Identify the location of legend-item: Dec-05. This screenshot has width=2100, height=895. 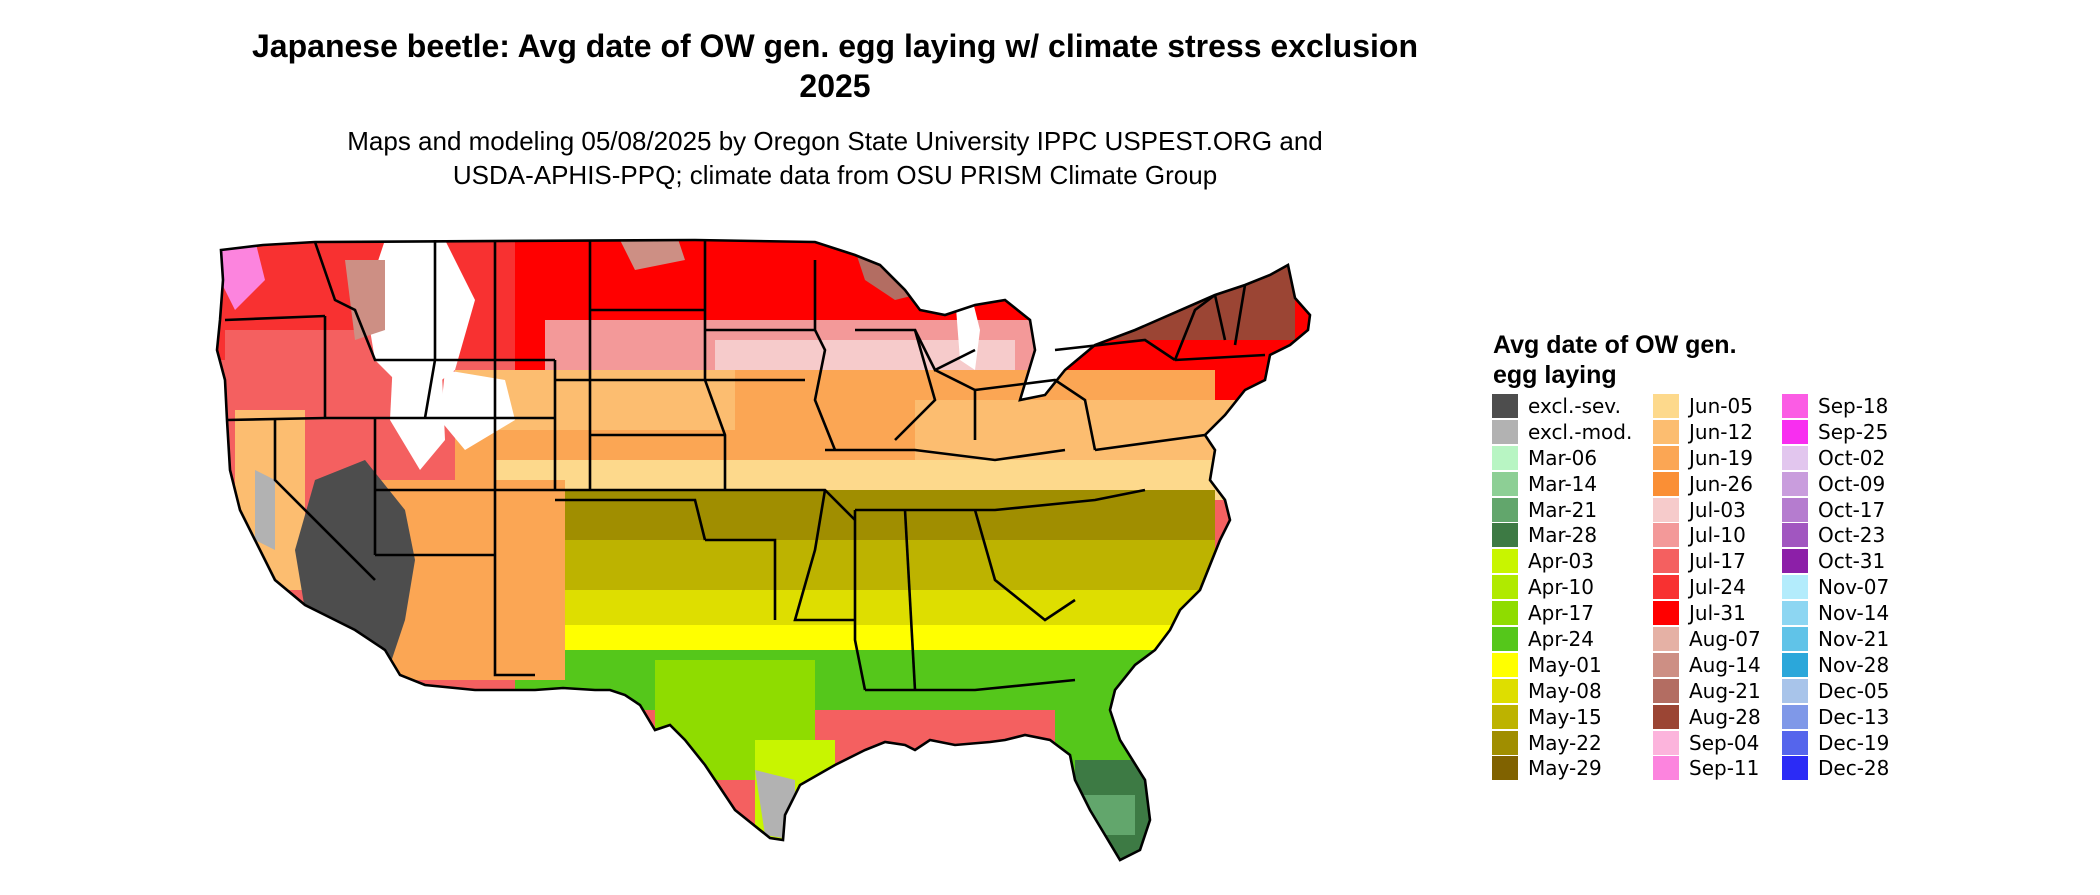
(1835, 691).